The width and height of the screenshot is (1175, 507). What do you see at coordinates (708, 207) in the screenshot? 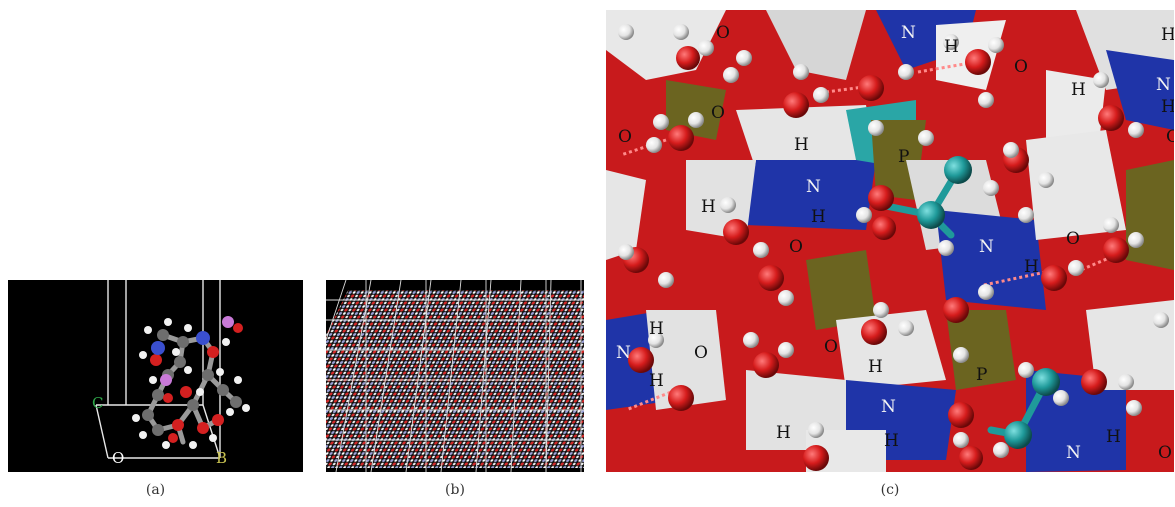
I see `atom-label-H6: H` at bounding box center [708, 207].